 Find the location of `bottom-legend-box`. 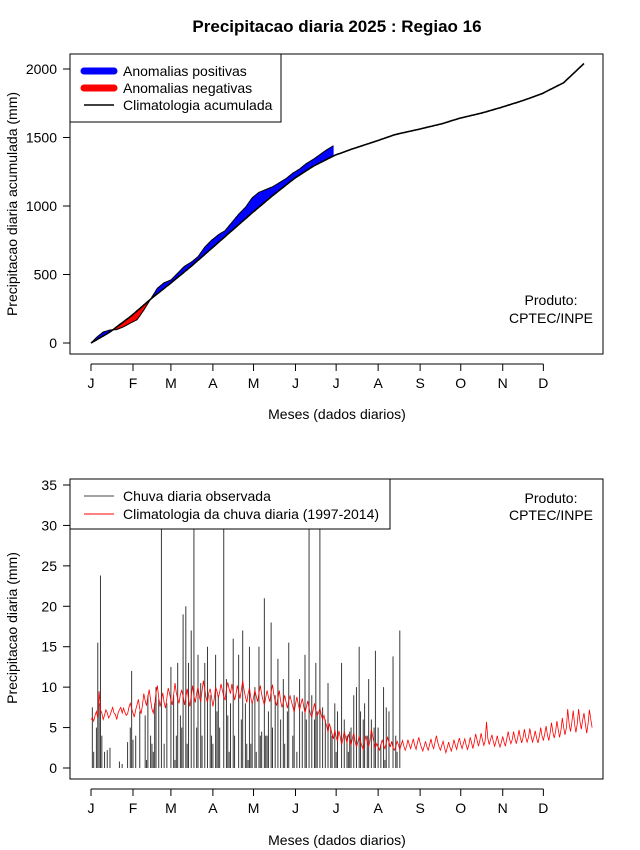

bottom-legend-box is located at coordinates (230, 504).